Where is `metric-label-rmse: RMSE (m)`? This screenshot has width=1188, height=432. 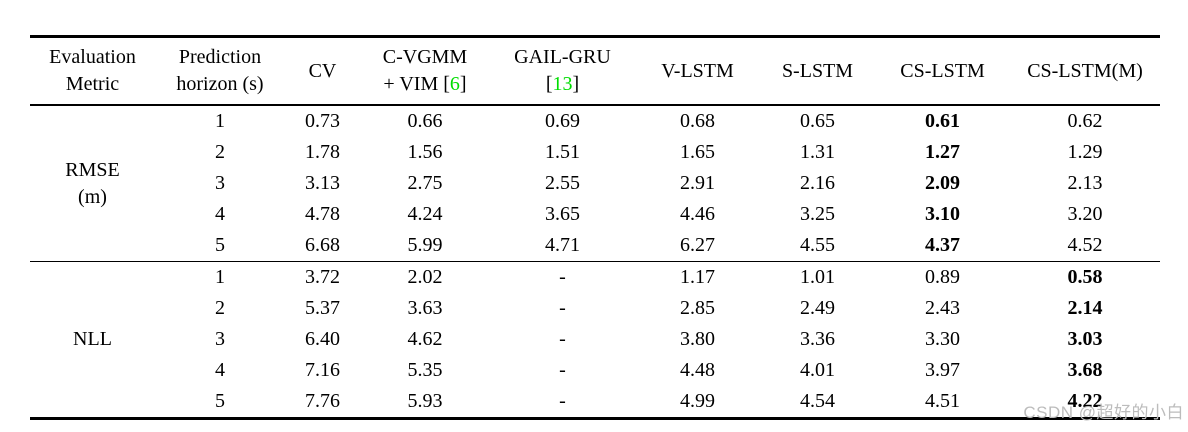
metric-label-rmse: RMSE (m) is located at coordinates (92, 183).